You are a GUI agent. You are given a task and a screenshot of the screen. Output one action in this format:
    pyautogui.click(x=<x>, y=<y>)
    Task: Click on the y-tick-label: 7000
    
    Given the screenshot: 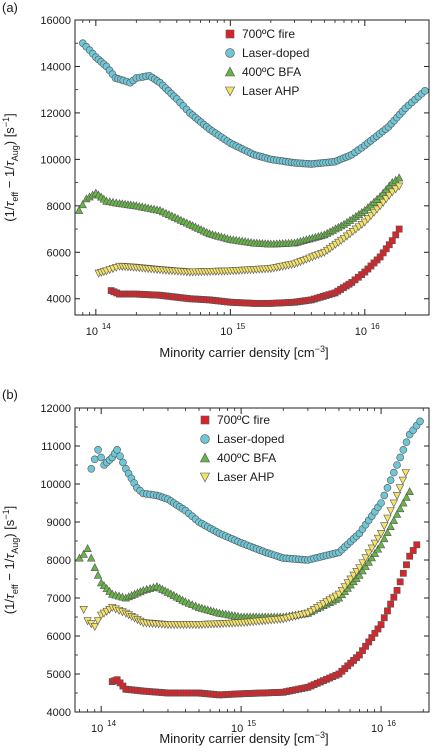 What is the action you would take?
    pyautogui.click(x=59, y=599)
    